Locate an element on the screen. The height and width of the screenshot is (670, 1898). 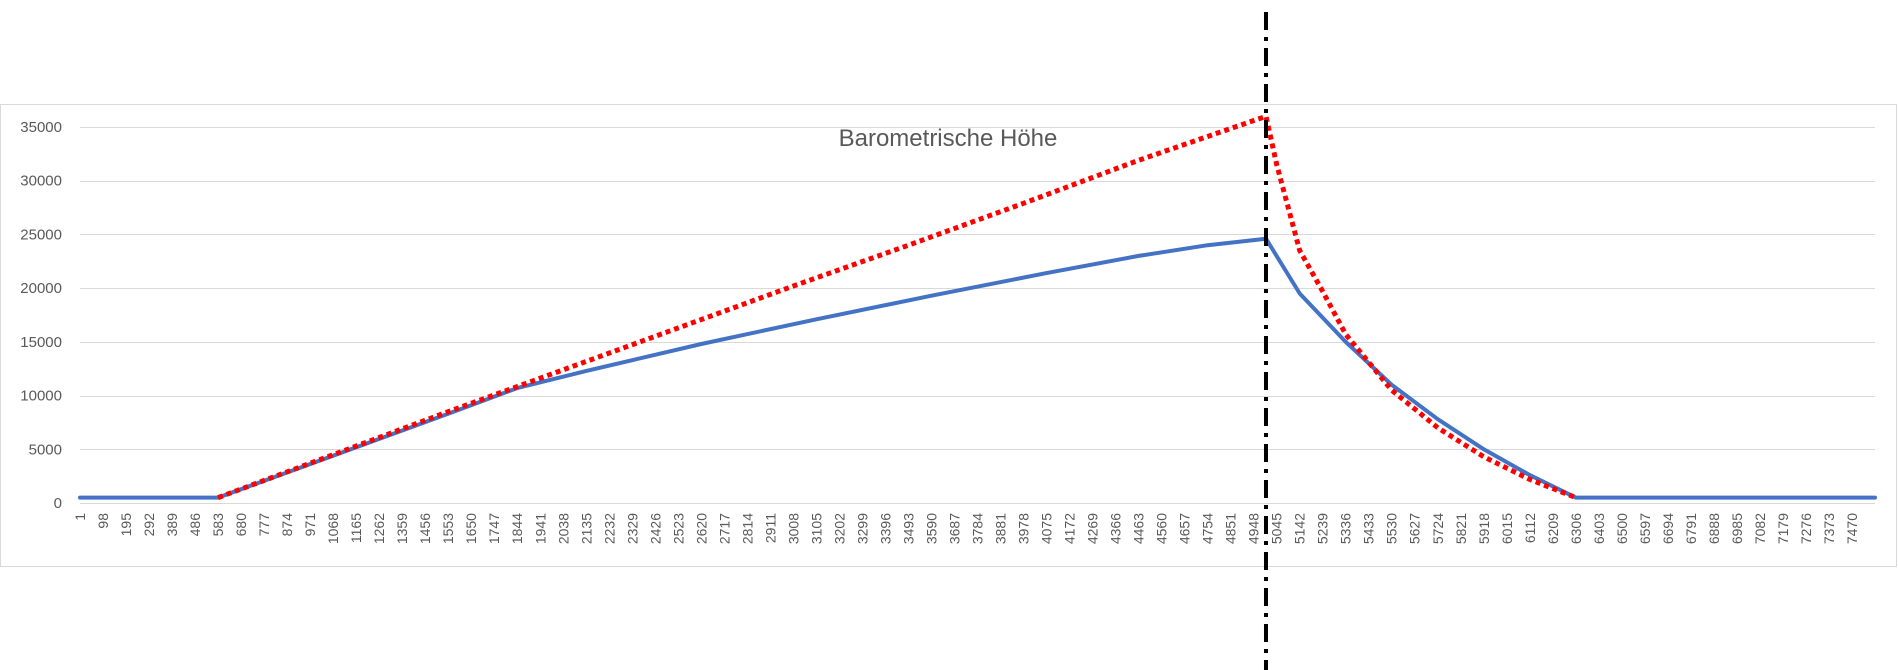
x-tick-label: 7373 is located at coordinates (1829, 528).